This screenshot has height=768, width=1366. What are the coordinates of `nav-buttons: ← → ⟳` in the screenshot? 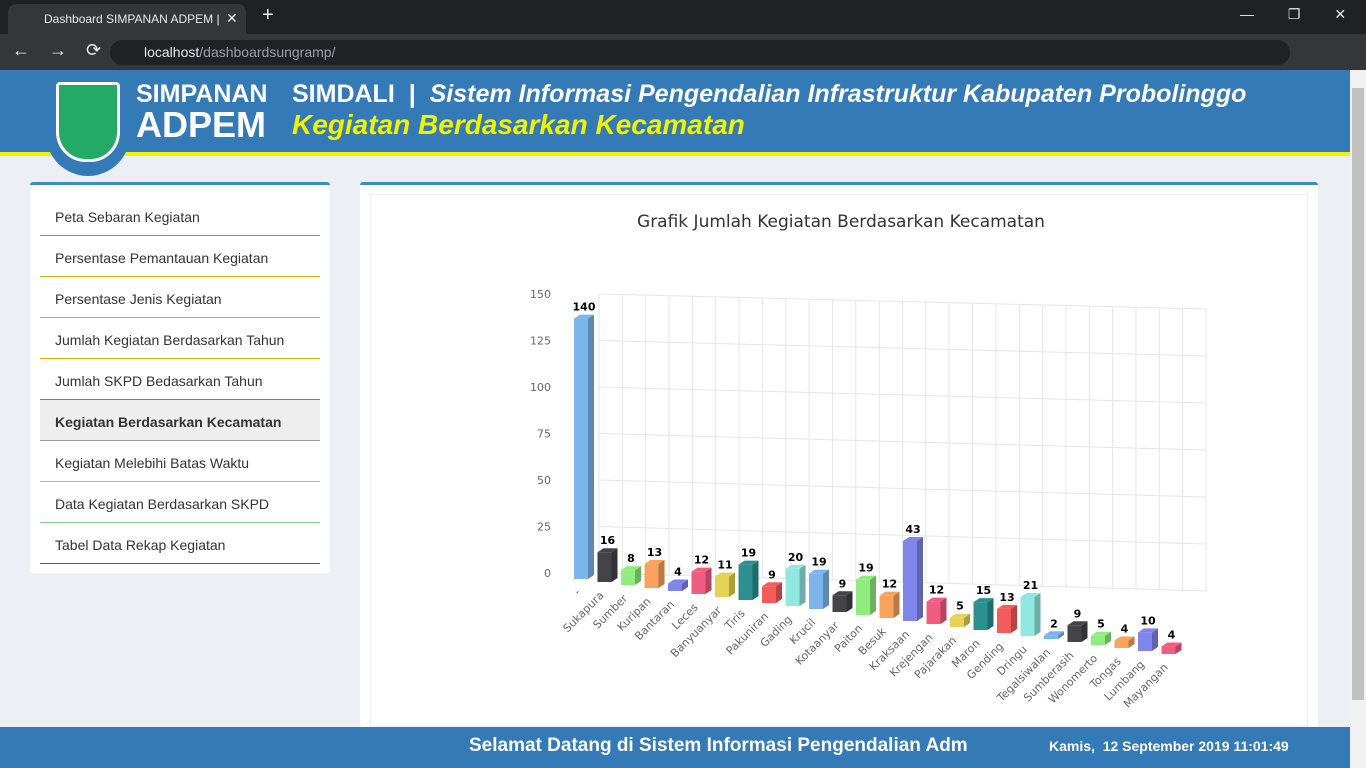 It's located at (57, 50).